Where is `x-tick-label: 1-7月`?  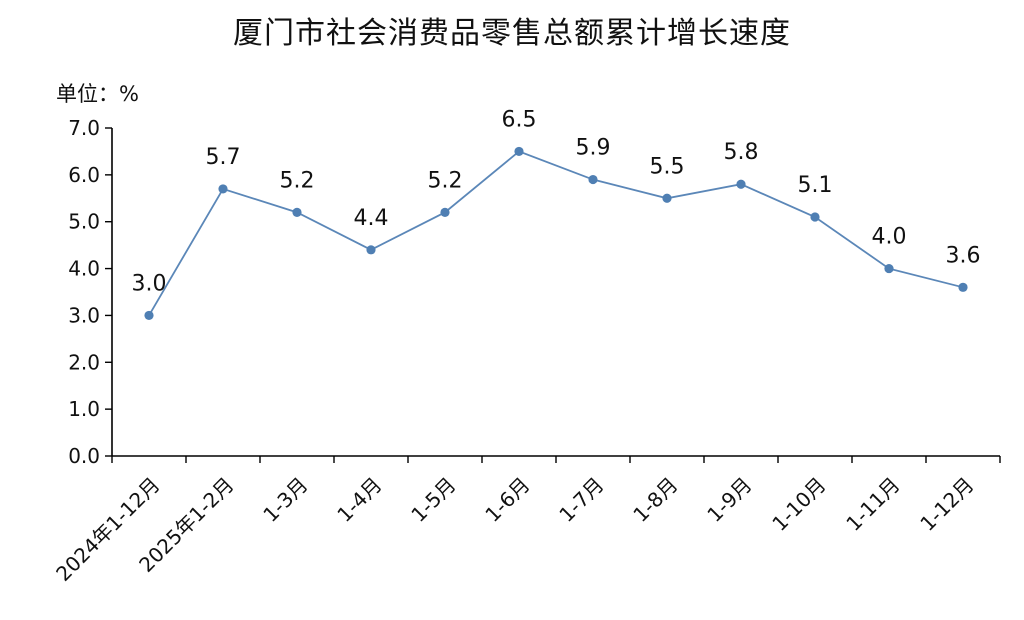
x-tick-label: 1-7月 is located at coordinates (581, 500).